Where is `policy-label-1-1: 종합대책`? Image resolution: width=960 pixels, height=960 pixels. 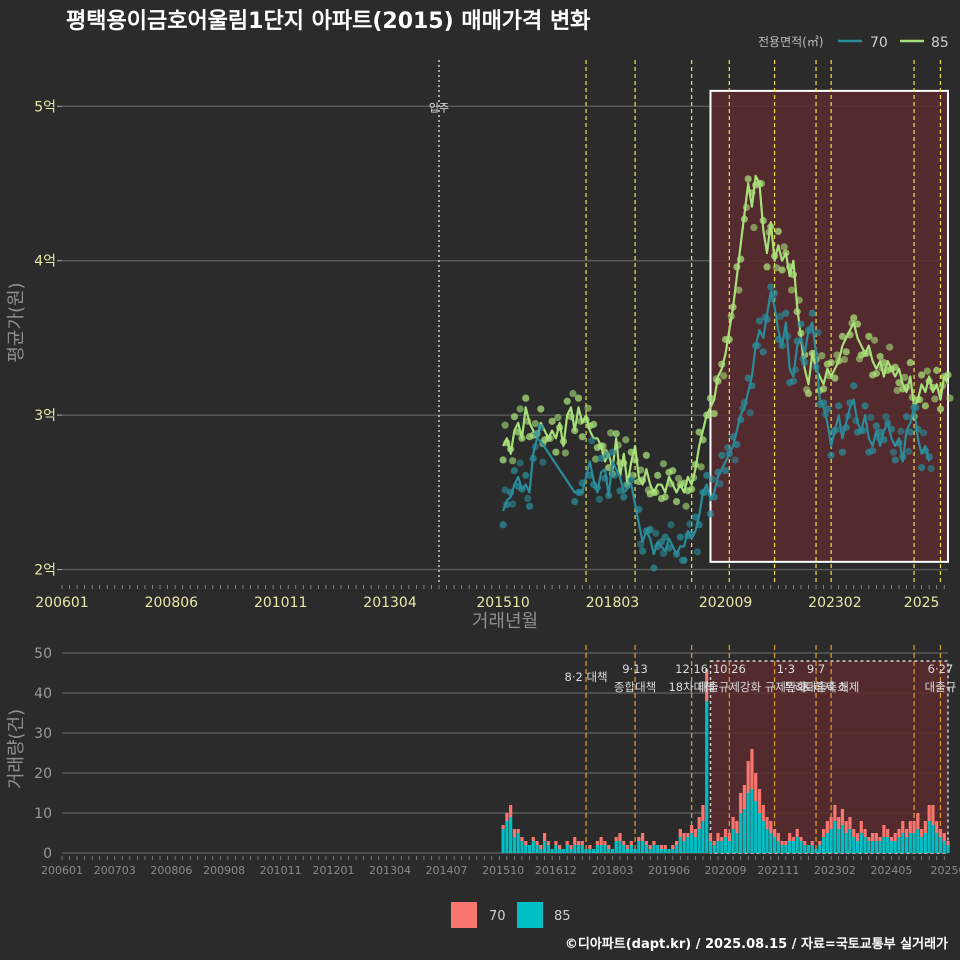
policy-label-1-1: 종합대책 is located at coordinates (635, 687).